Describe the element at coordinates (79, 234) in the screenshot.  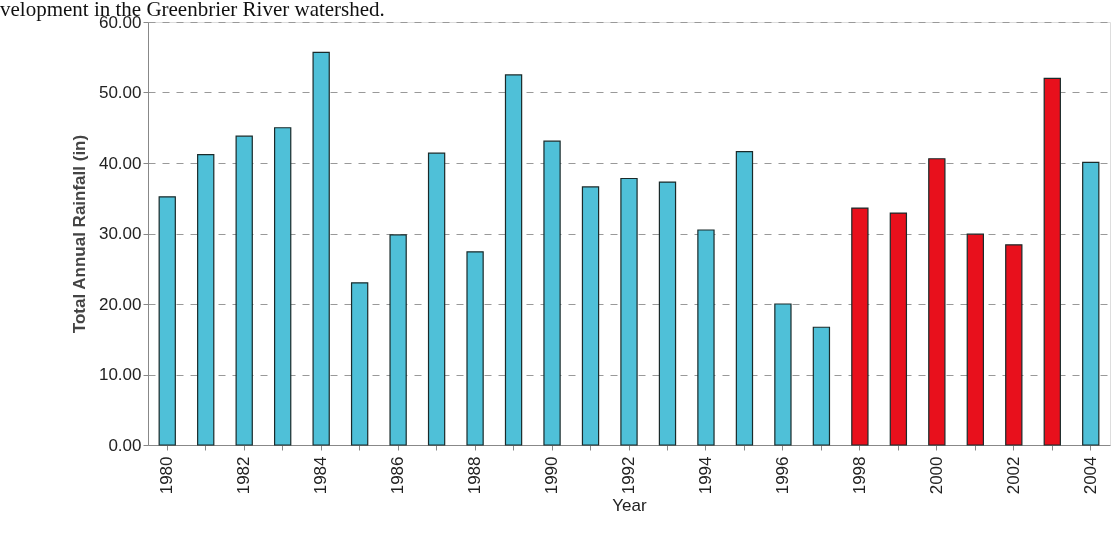
I see `y-axis-title: Total Annual Rainfall (in)` at that location.